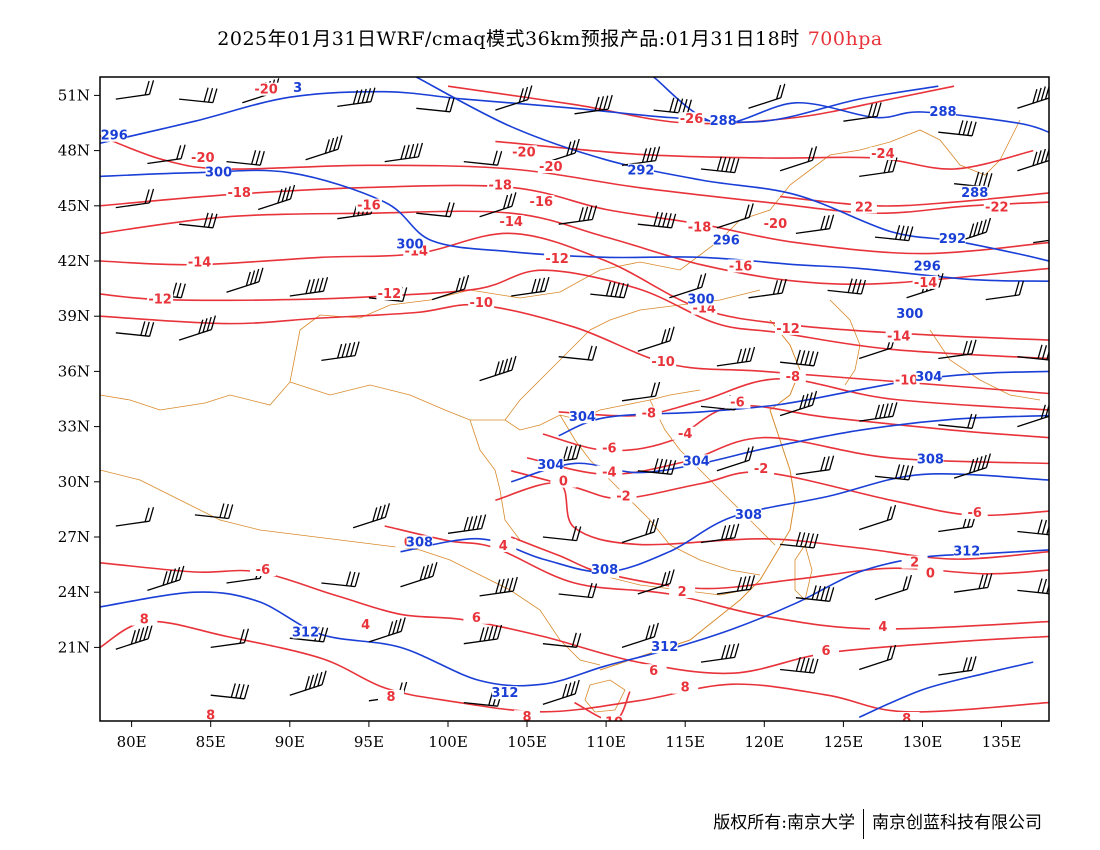 Image resolution: width=1100 pixels, height=850 pixels. I want to click on copyright-footer: 版权所有:南京大学 南京创蓝科技有限公司, so click(877, 823).